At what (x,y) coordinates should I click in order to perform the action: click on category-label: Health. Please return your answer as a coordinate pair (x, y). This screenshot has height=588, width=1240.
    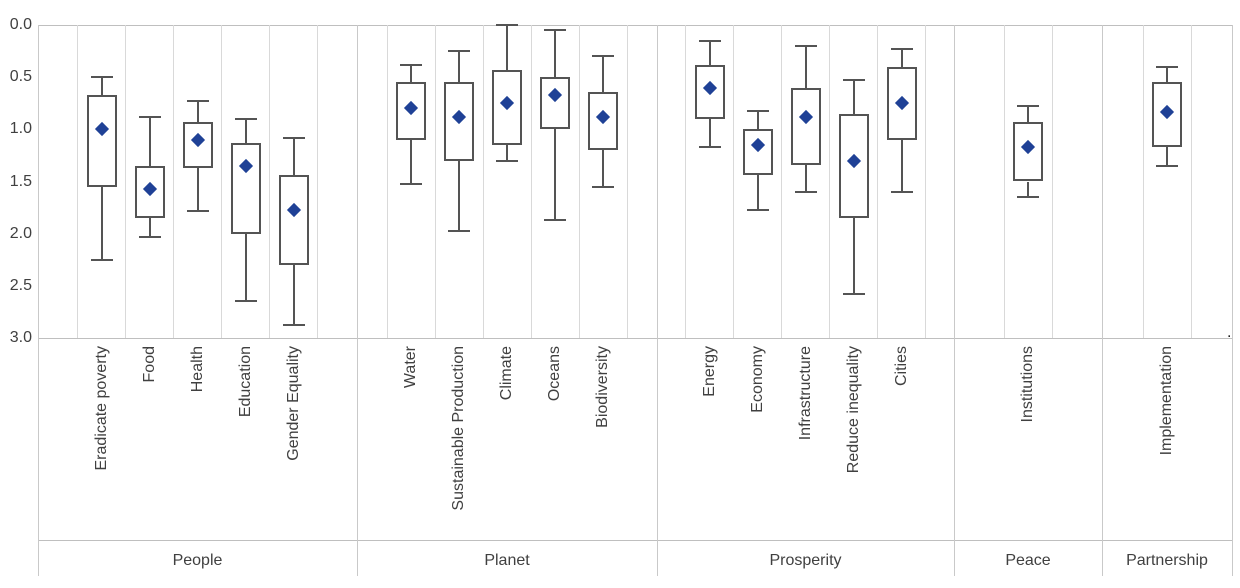
    Looking at the image, I should click on (197, 369).